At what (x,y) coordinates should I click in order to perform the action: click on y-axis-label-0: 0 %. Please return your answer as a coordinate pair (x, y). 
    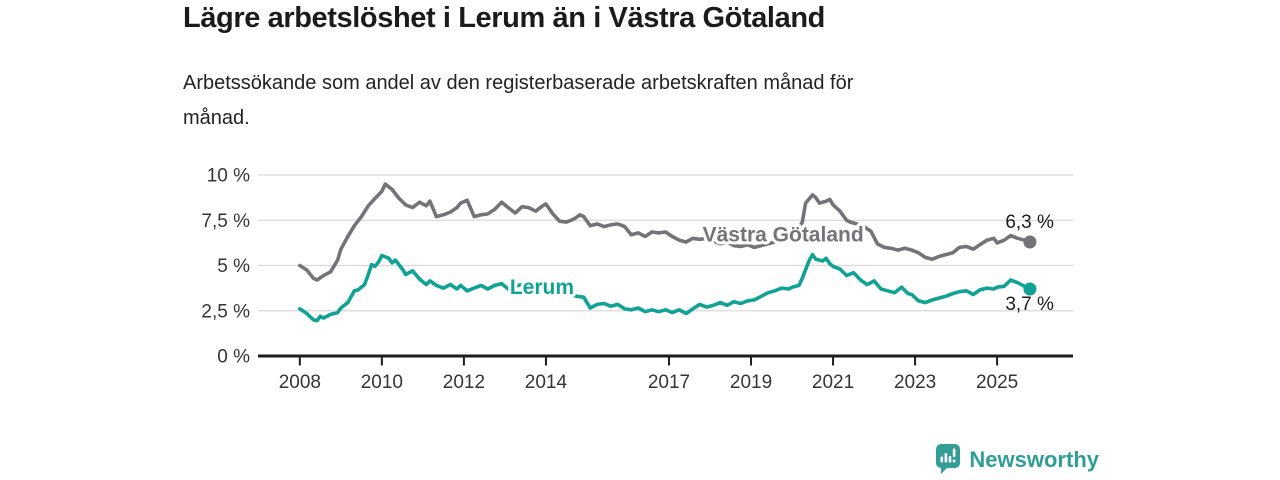
    Looking at the image, I should click on (233, 357).